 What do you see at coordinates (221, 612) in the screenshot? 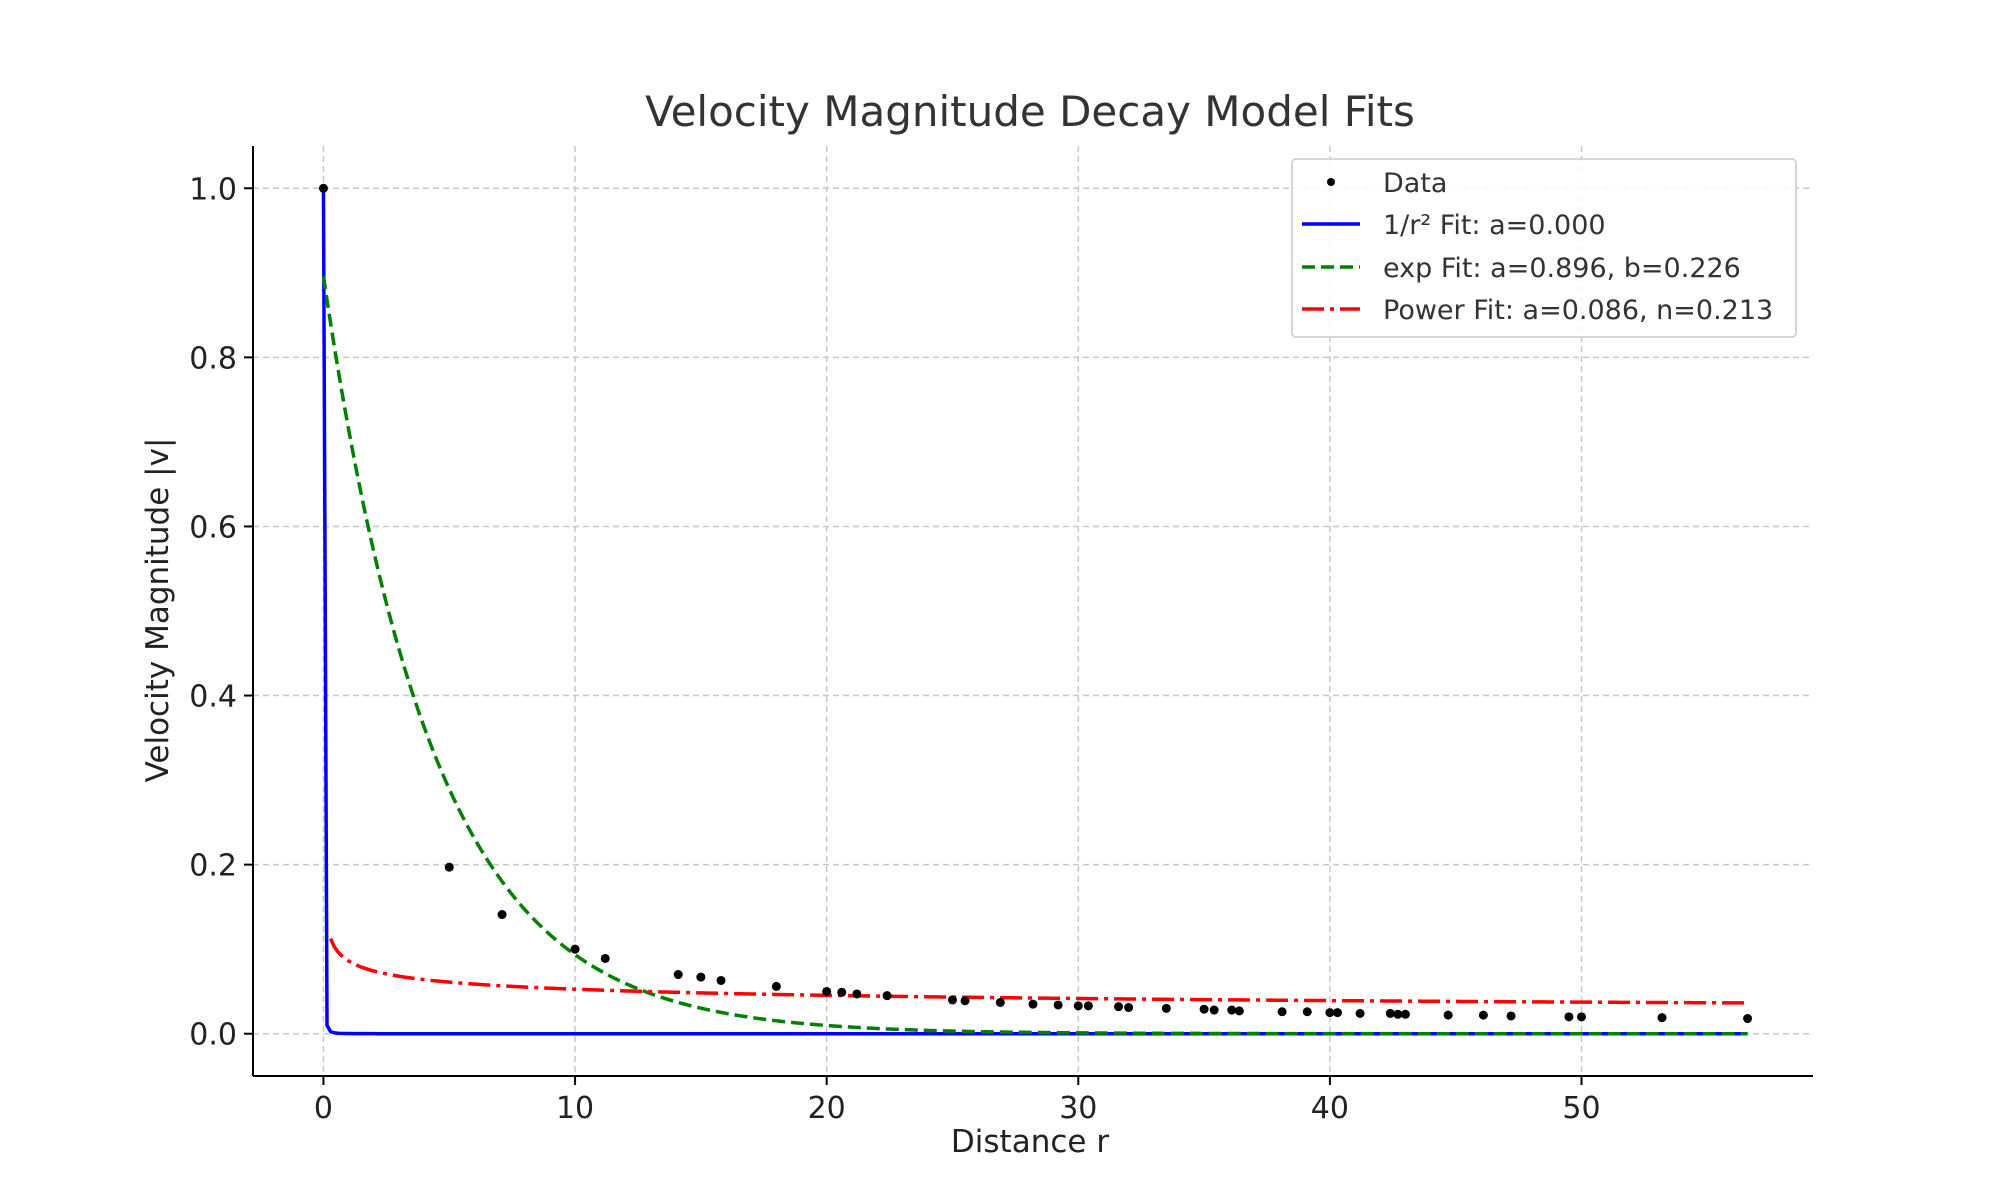
I see `y-axis-ticks: 0.0 0.2 0.4 0.6 0.8 1.0` at bounding box center [221, 612].